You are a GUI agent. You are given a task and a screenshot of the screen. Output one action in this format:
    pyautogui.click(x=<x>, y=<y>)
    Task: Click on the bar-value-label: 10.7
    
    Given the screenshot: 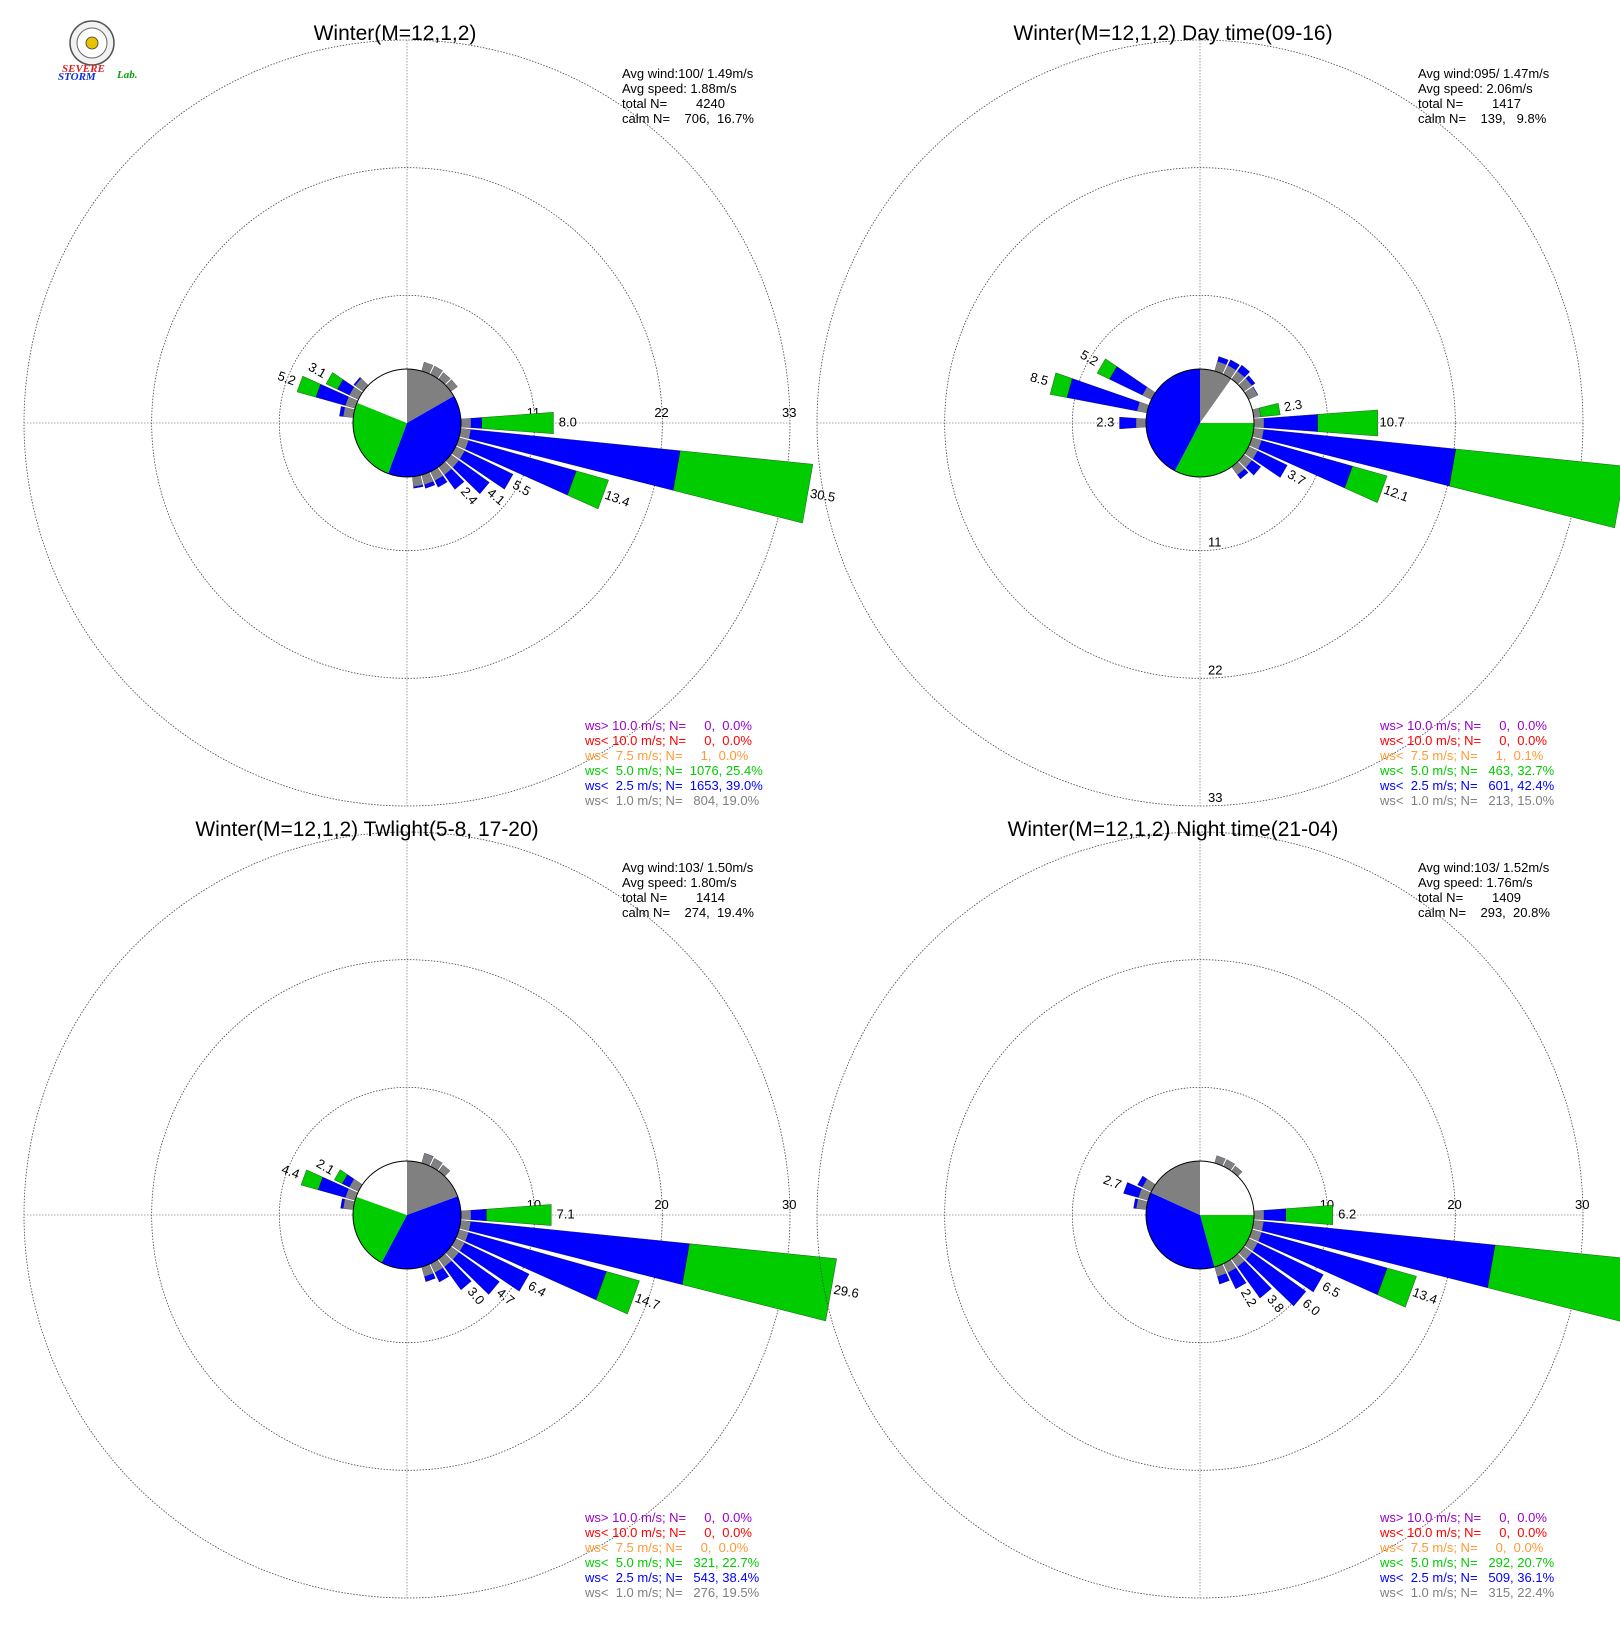 What is the action you would take?
    pyautogui.click(x=1392, y=421)
    